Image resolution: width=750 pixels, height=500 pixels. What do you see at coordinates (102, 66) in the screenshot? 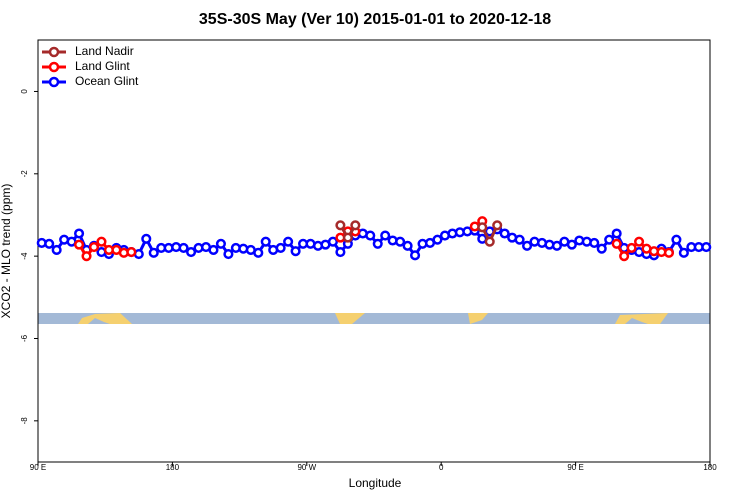
I see `legend-label: Land Glint` at bounding box center [102, 66].